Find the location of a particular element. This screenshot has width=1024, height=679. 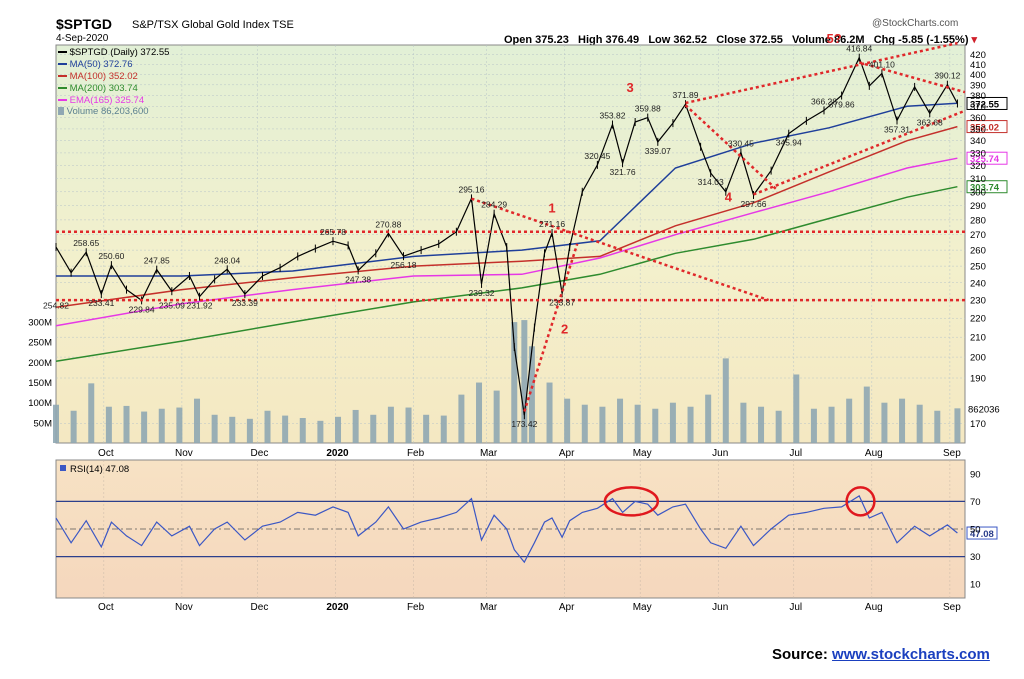

price-data-label: 270.88 is located at coordinates (388, 224).